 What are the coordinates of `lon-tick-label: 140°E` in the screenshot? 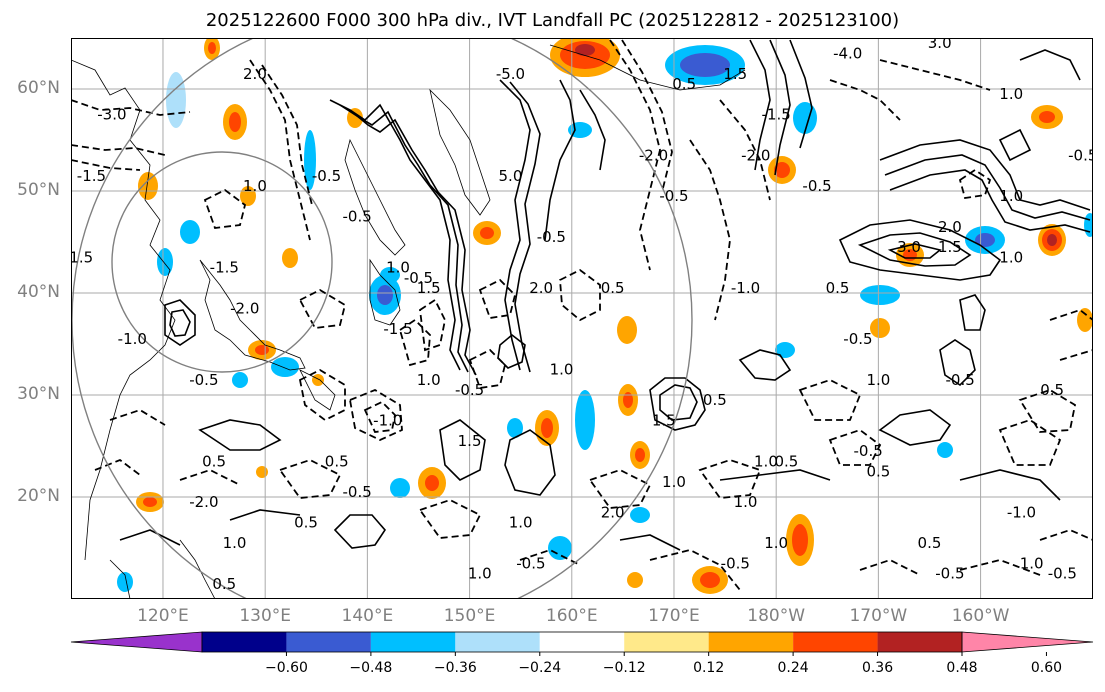 It's located at (367, 616).